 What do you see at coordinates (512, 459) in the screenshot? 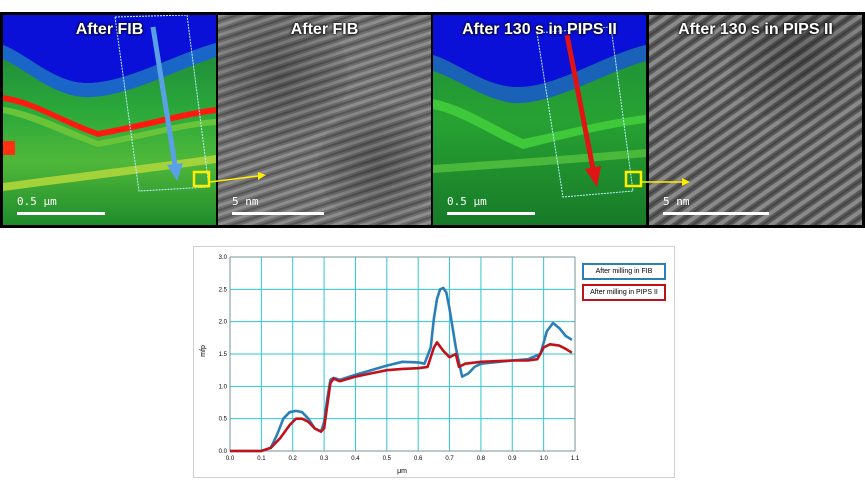
I see `x-tick-label: 0.9` at bounding box center [512, 459].